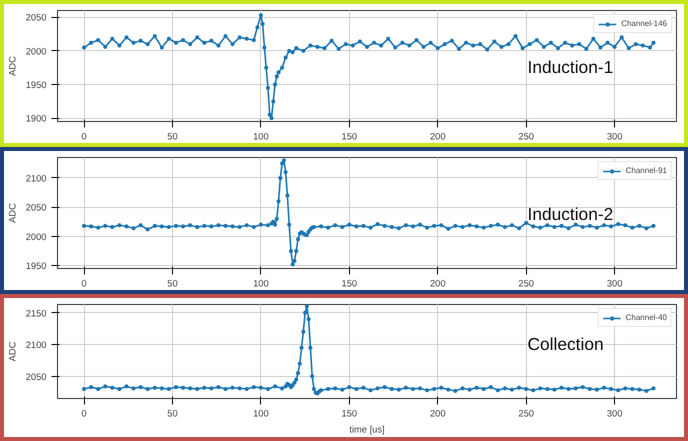  What do you see at coordinates (571, 67) in the screenshot?
I see `annotation: Induction-1` at bounding box center [571, 67].